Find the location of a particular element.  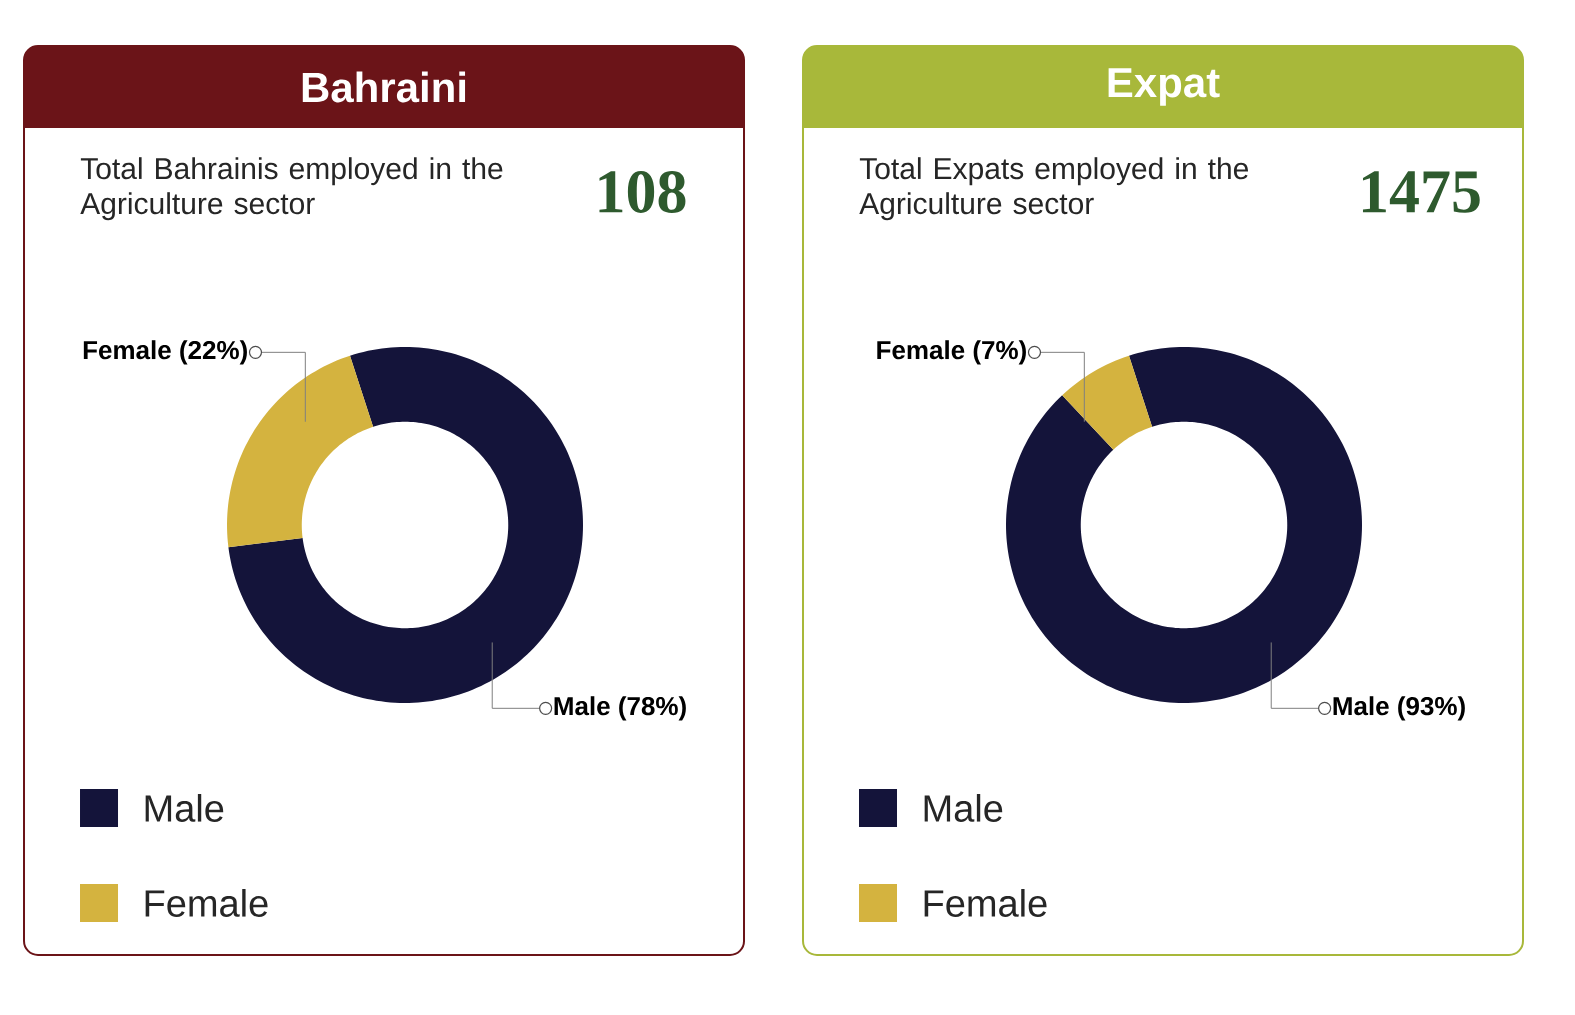

data-label: Female (7%) is located at coordinates (951, 352).